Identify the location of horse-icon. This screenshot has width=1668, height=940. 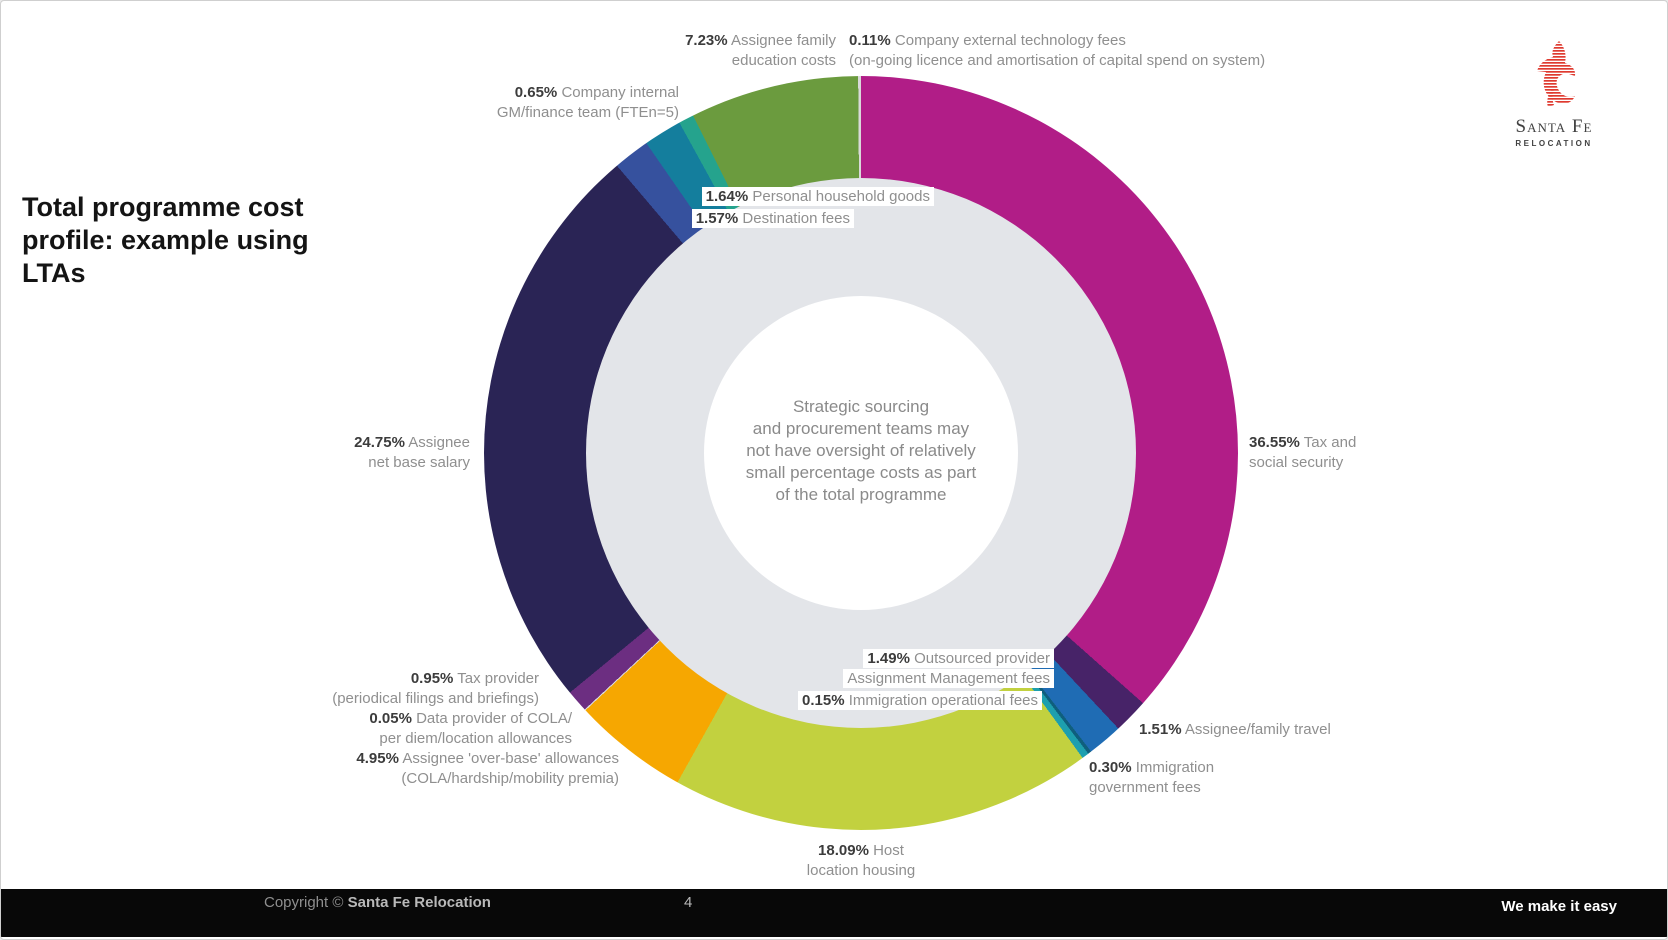
(1556, 74).